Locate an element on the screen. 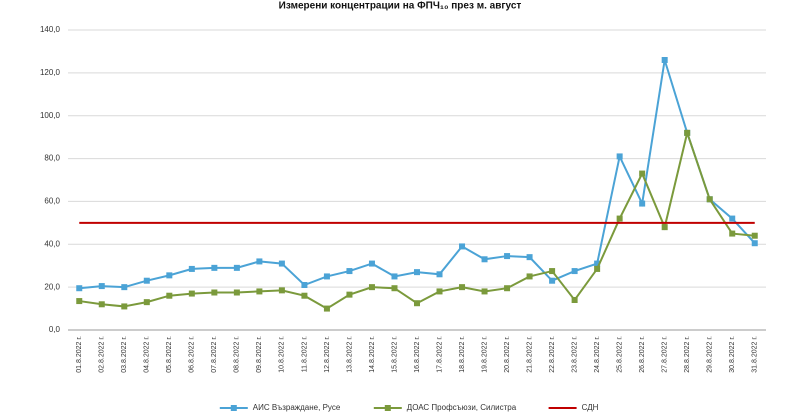  x-tick-label: 14.8.2022 г. is located at coordinates (372, 354).